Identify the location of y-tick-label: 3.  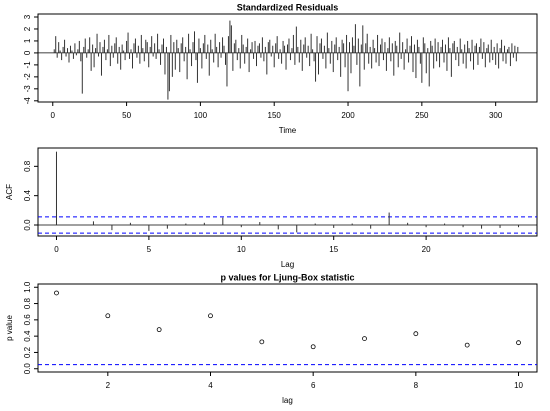
(27, 16).